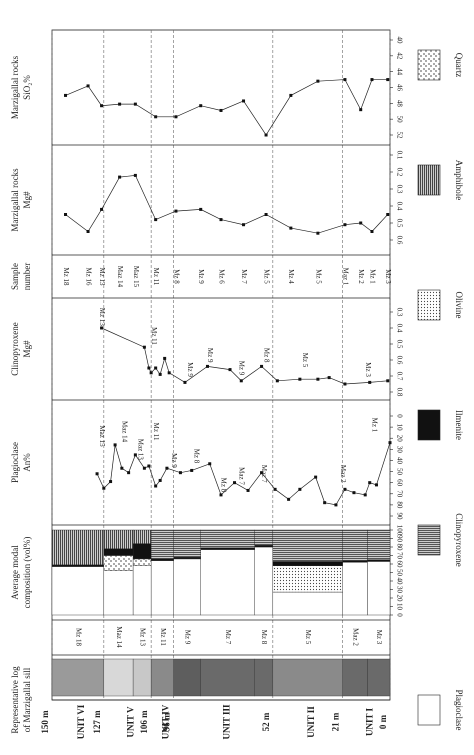  What do you see at coordinates (266, 721) in the screenshot?
I see `depth-label: 52 m` at bounding box center [266, 721].